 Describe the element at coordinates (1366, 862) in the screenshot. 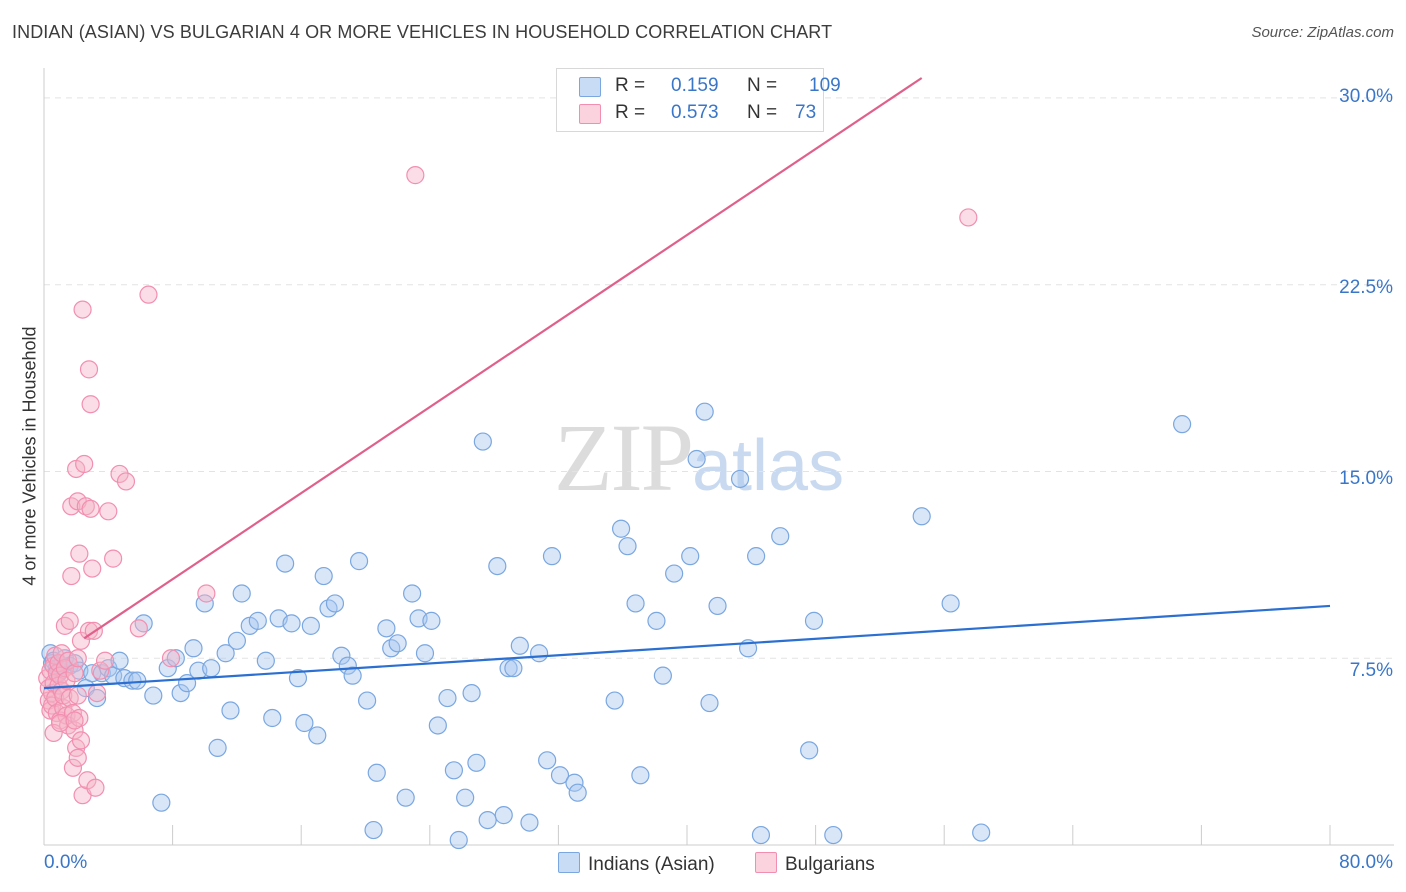

I see `x-tick-label-max: 80.0%` at that location.